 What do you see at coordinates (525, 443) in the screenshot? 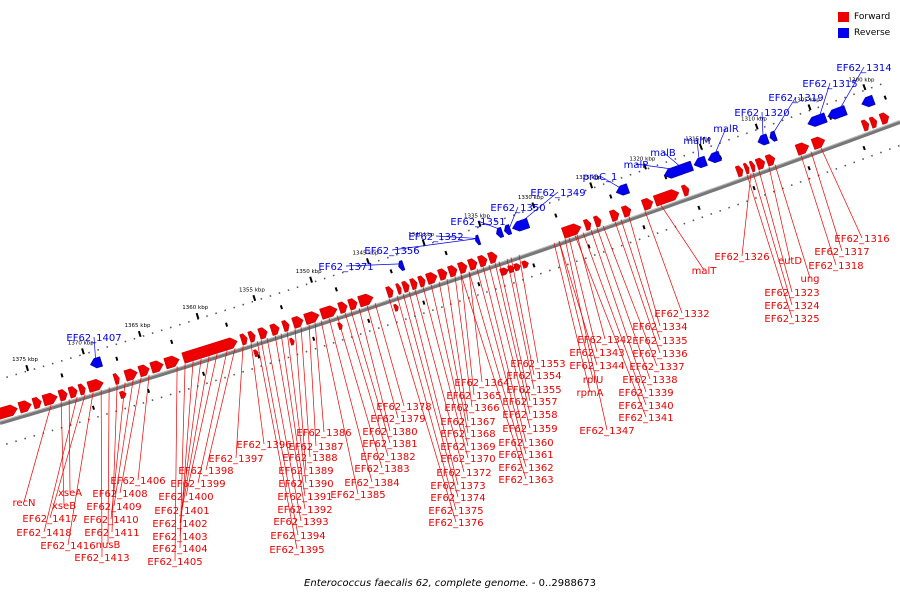
I see `gene-label: EF62_1360` at bounding box center [525, 443].